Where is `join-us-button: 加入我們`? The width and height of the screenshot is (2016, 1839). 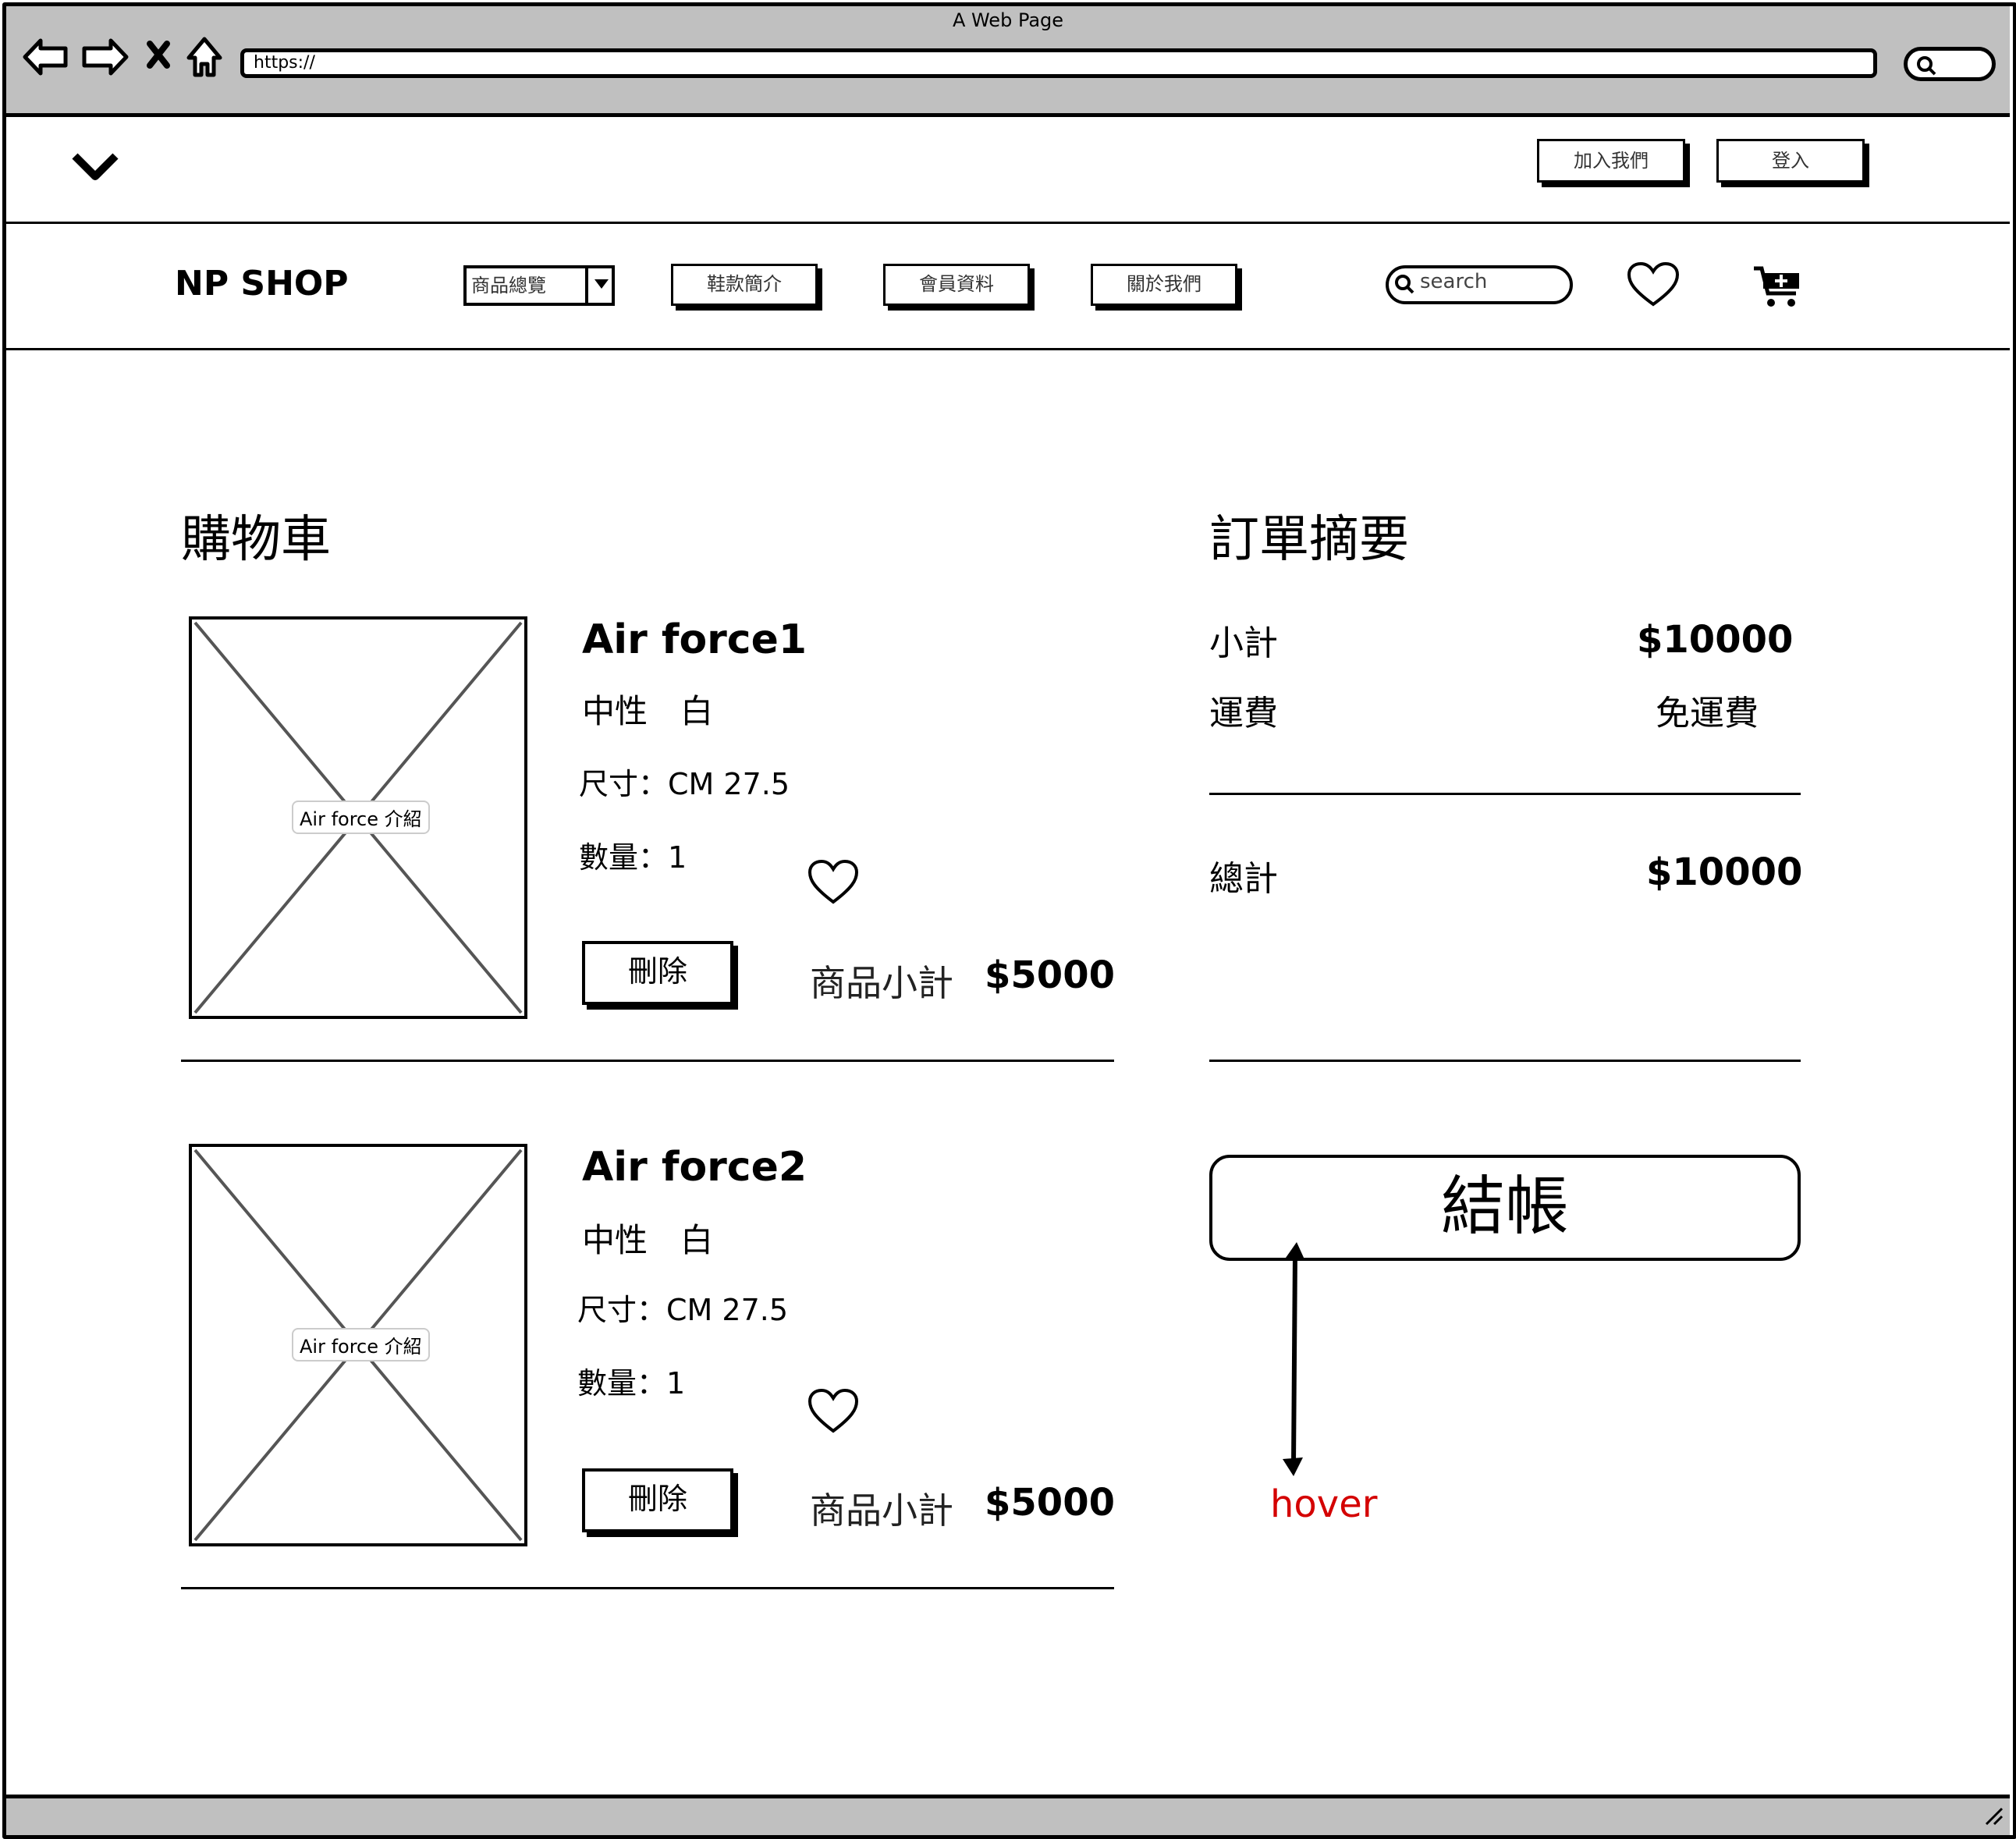 join-us-button: 加入我們 is located at coordinates (1611, 161).